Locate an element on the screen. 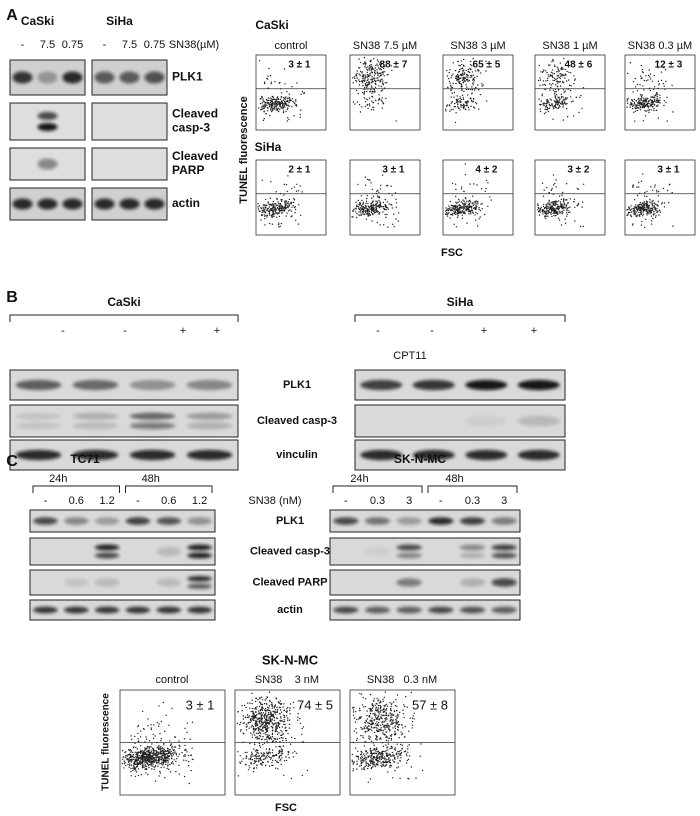  blot-background is located at coordinates (425, 521).